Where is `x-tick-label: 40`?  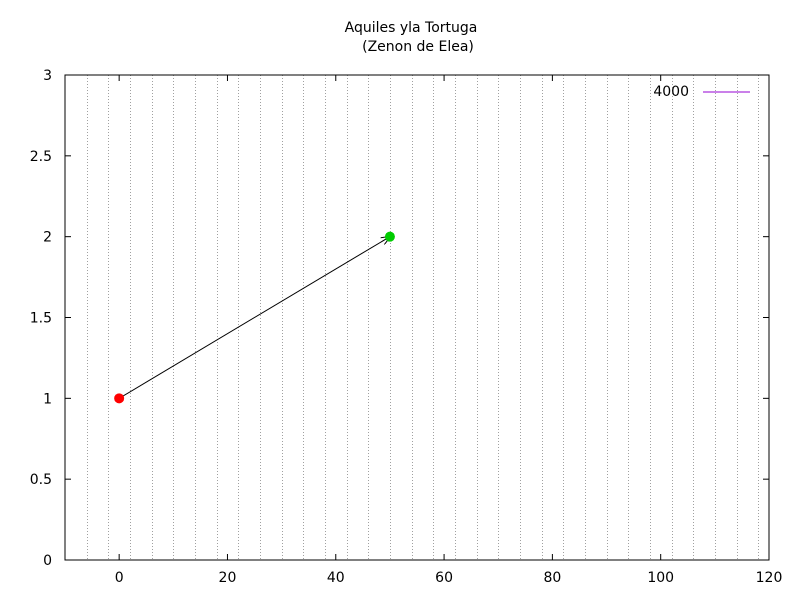 x-tick-label: 40 is located at coordinates (336, 578).